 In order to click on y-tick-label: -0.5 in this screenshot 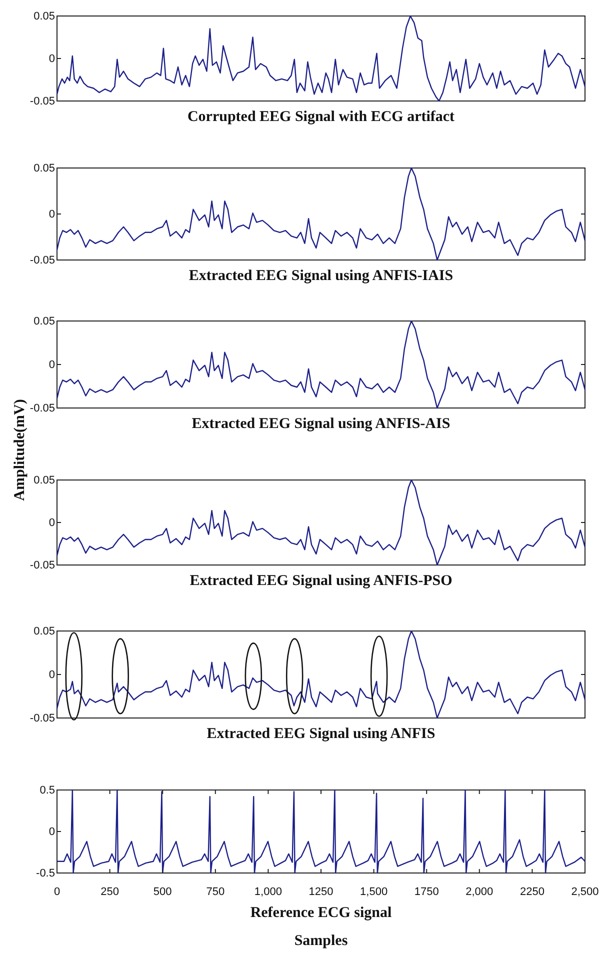, I will do `click(45, 874)`.